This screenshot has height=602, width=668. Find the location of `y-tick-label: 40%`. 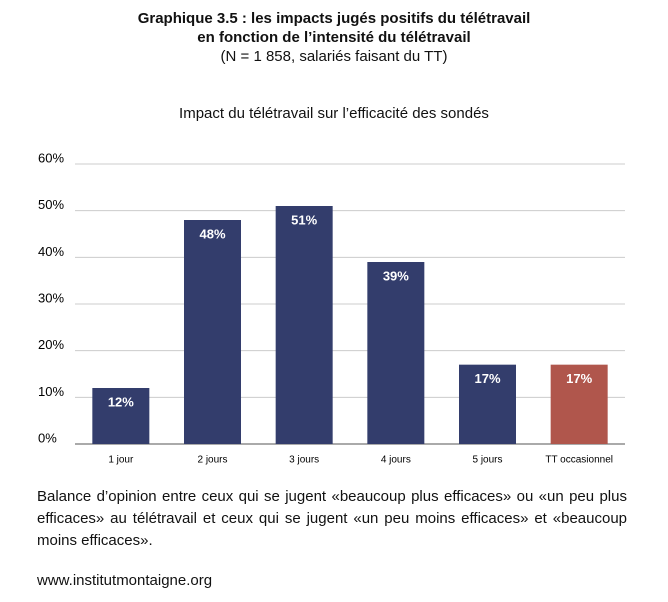

y-tick-label: 40% is located at coordinates (51, 251).